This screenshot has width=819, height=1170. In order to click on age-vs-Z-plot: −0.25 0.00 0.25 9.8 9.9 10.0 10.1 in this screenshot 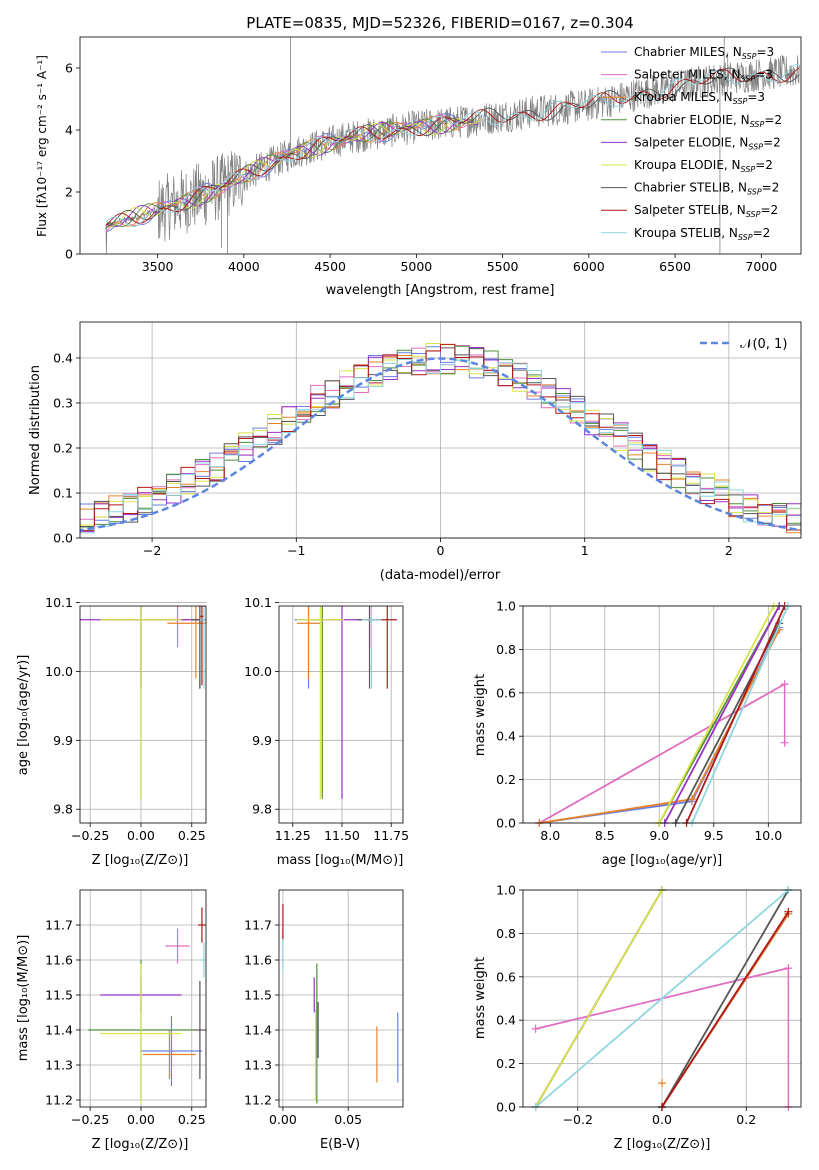, I will do `click(126, 719)`.